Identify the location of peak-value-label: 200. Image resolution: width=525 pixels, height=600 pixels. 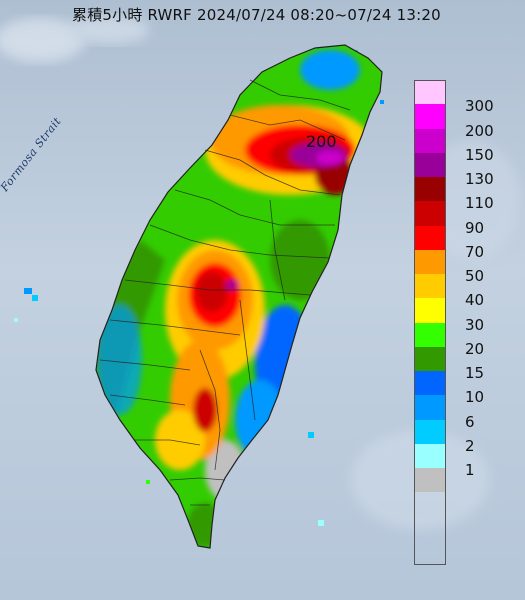
(321, 141).